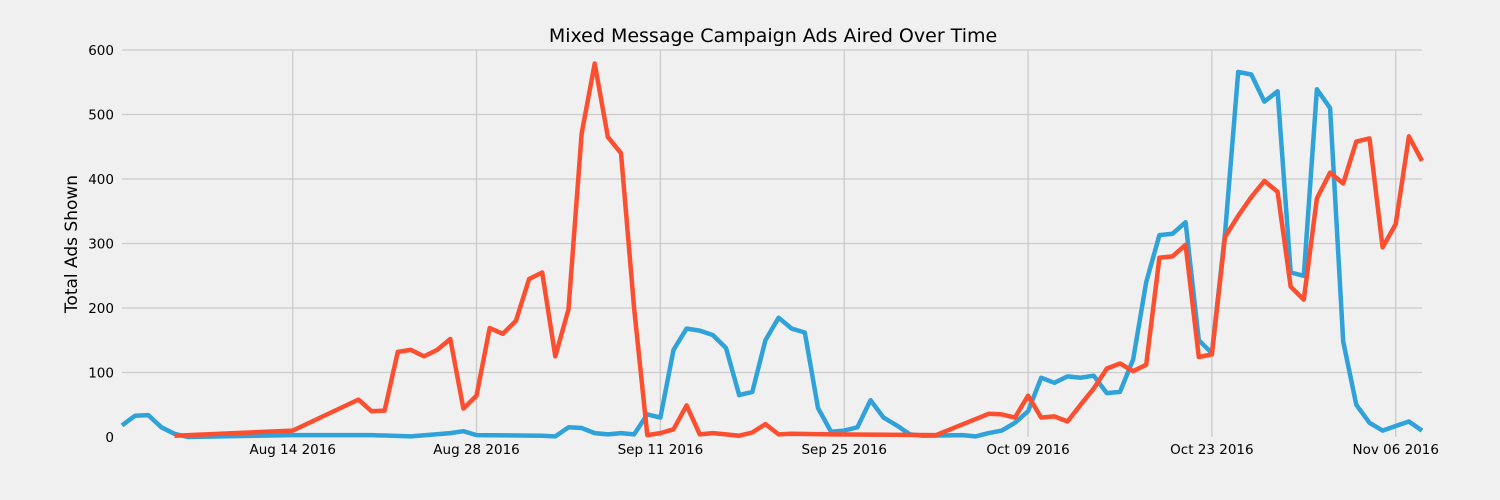  I want to click on x-tick-label: Aug 14 2016, so click(292, 450).